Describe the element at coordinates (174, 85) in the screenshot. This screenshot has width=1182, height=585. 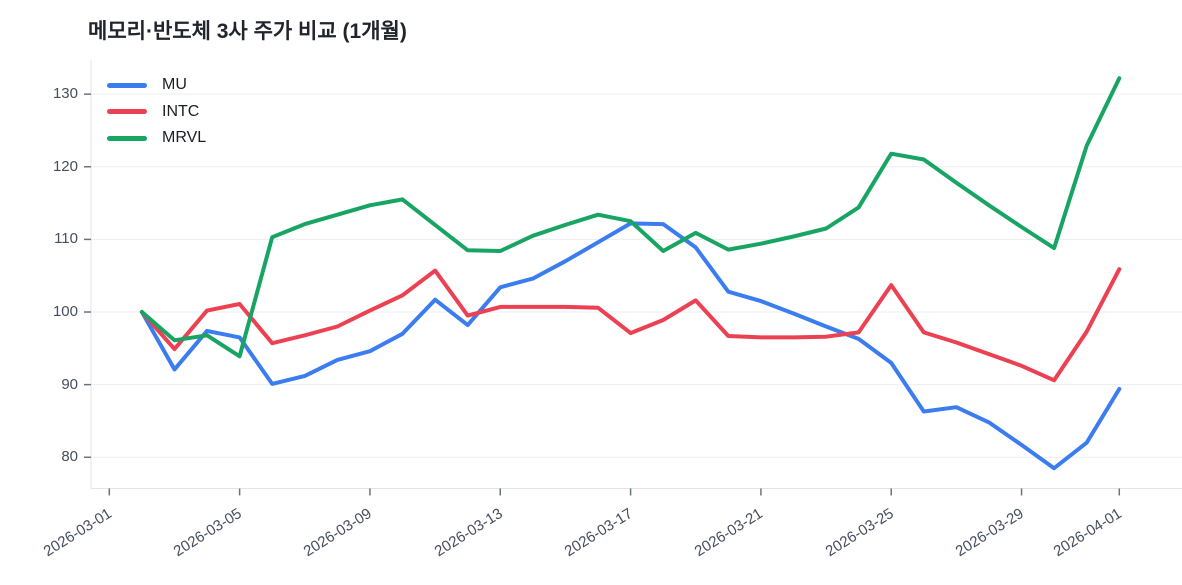
I see `legend-label-mu: MU` at that location.